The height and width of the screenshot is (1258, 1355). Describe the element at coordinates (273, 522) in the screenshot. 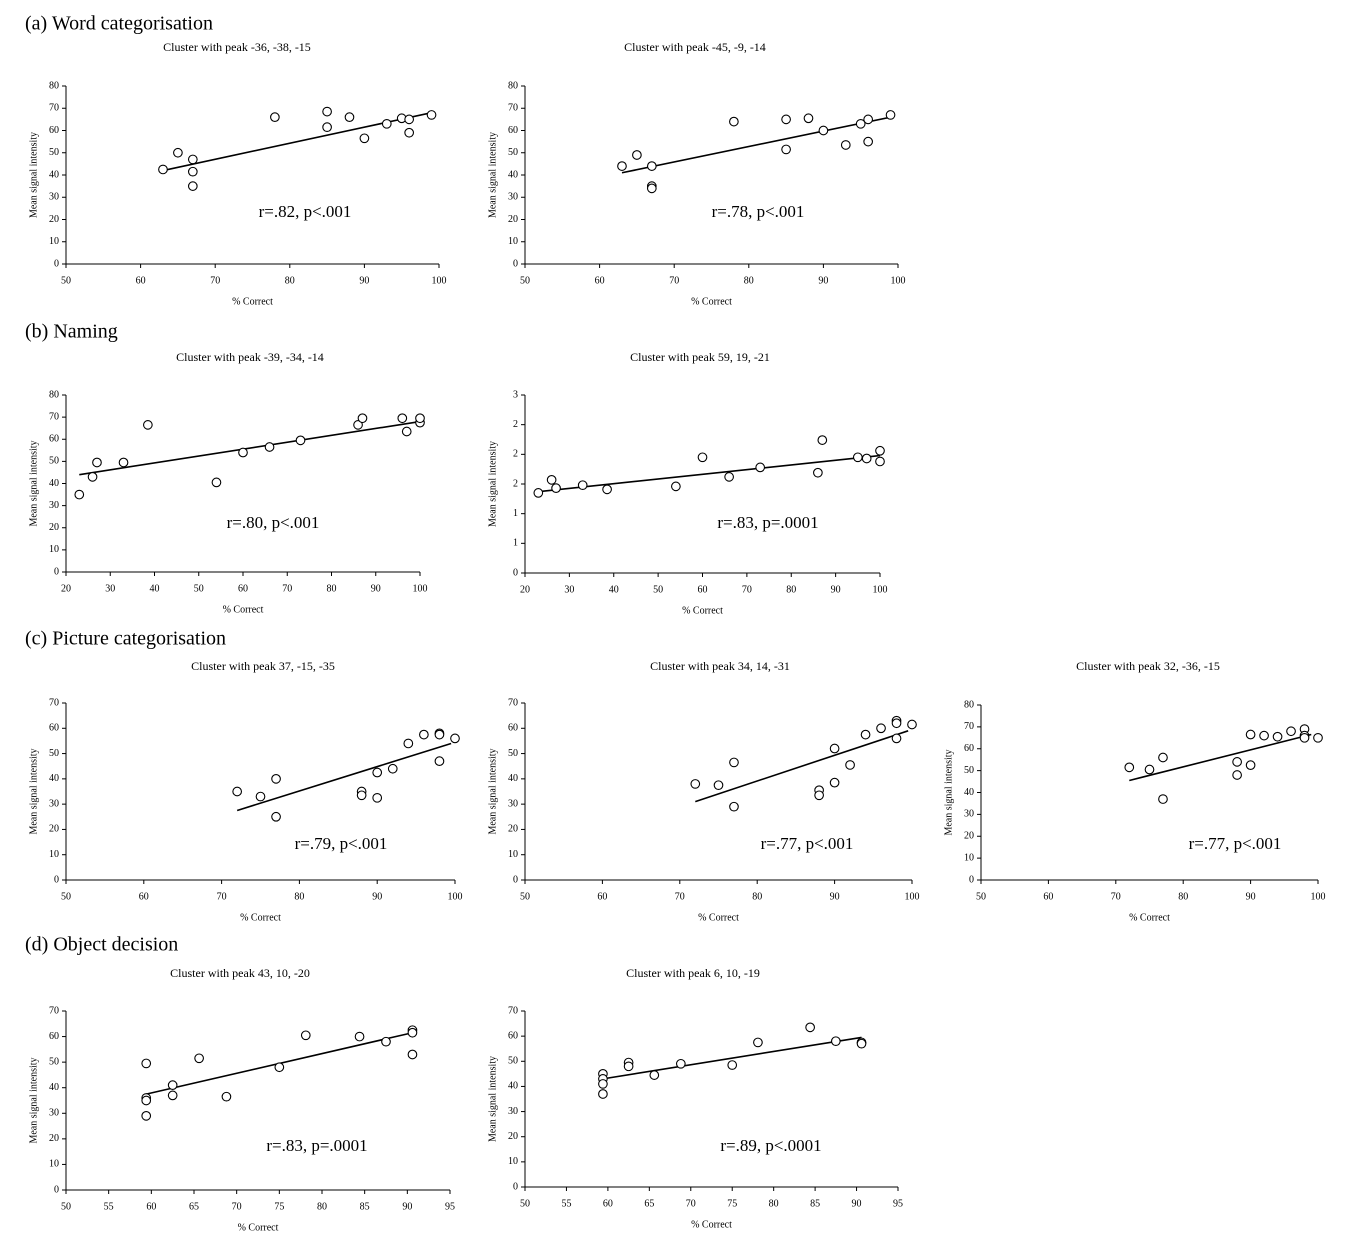

I see `annotation: r=.80, p<.001` at that location.